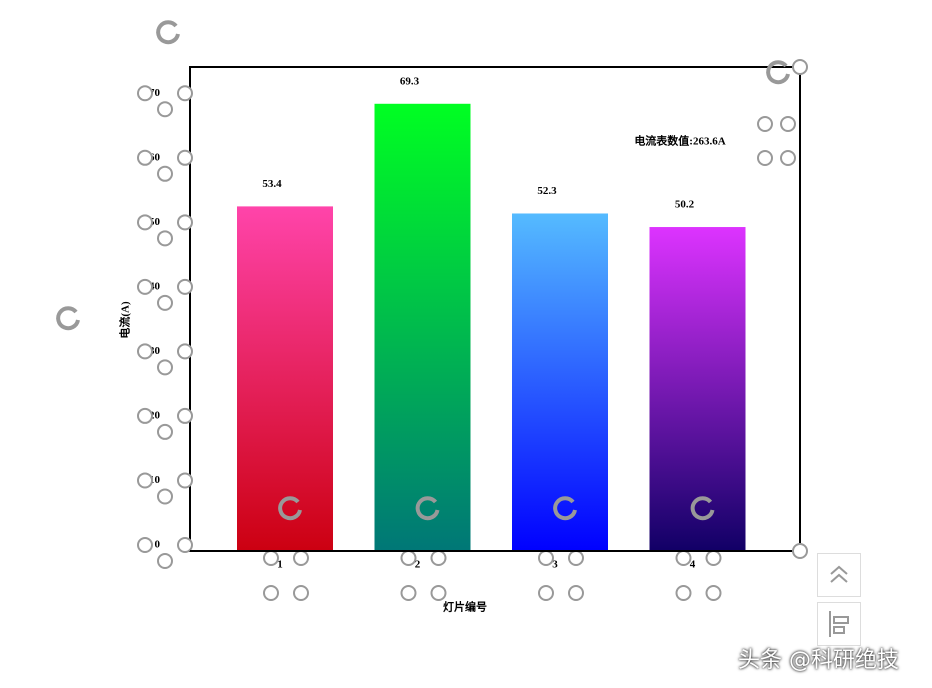 The width and height of the screenshot is (932, 688). Describe the element at coordinates (155, 286) in the screenshot. I see `y-tick-label: 40` at that location.